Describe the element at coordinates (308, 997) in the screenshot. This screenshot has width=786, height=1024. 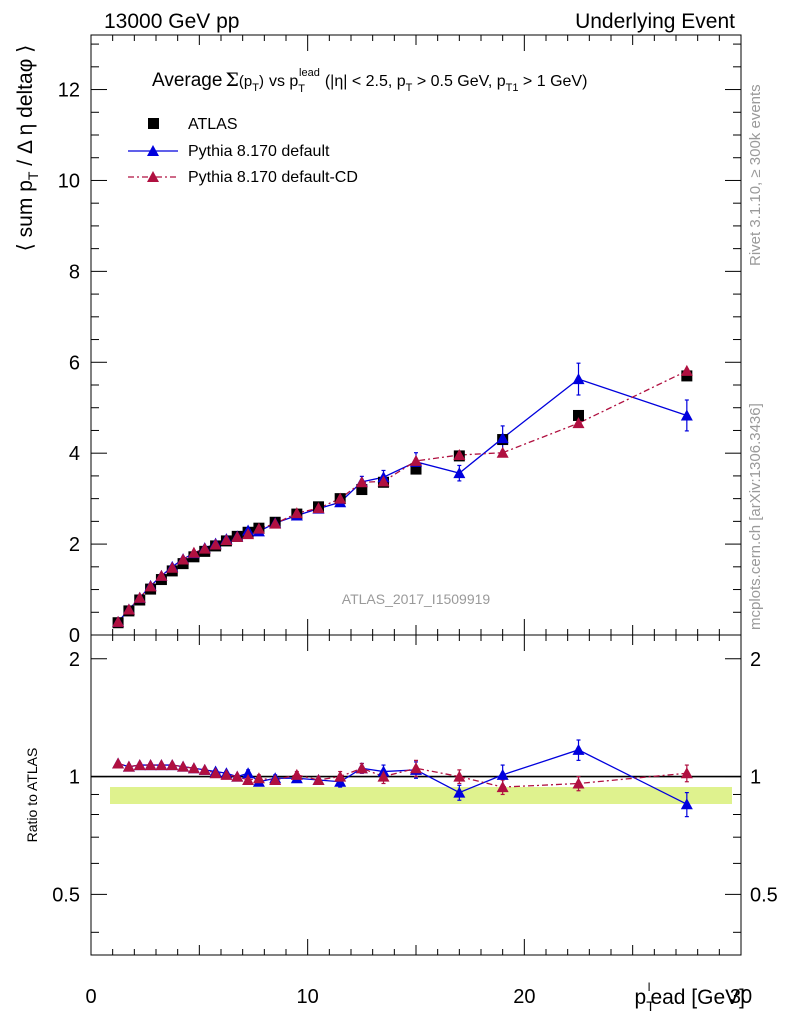
I see `x-tick-label: 10` at that location.